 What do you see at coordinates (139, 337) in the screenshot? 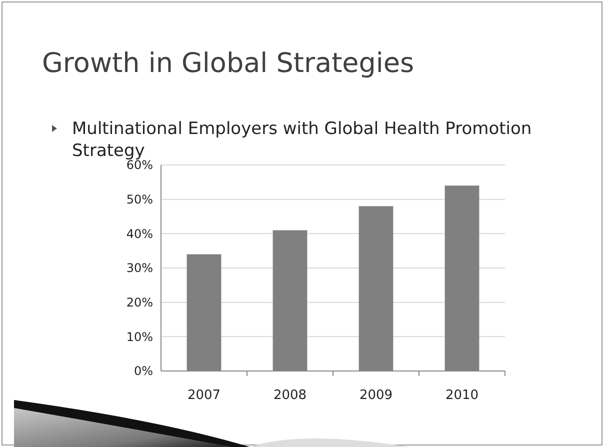
I see `y-tick-label: 10%` at bounding box center [139, 337].